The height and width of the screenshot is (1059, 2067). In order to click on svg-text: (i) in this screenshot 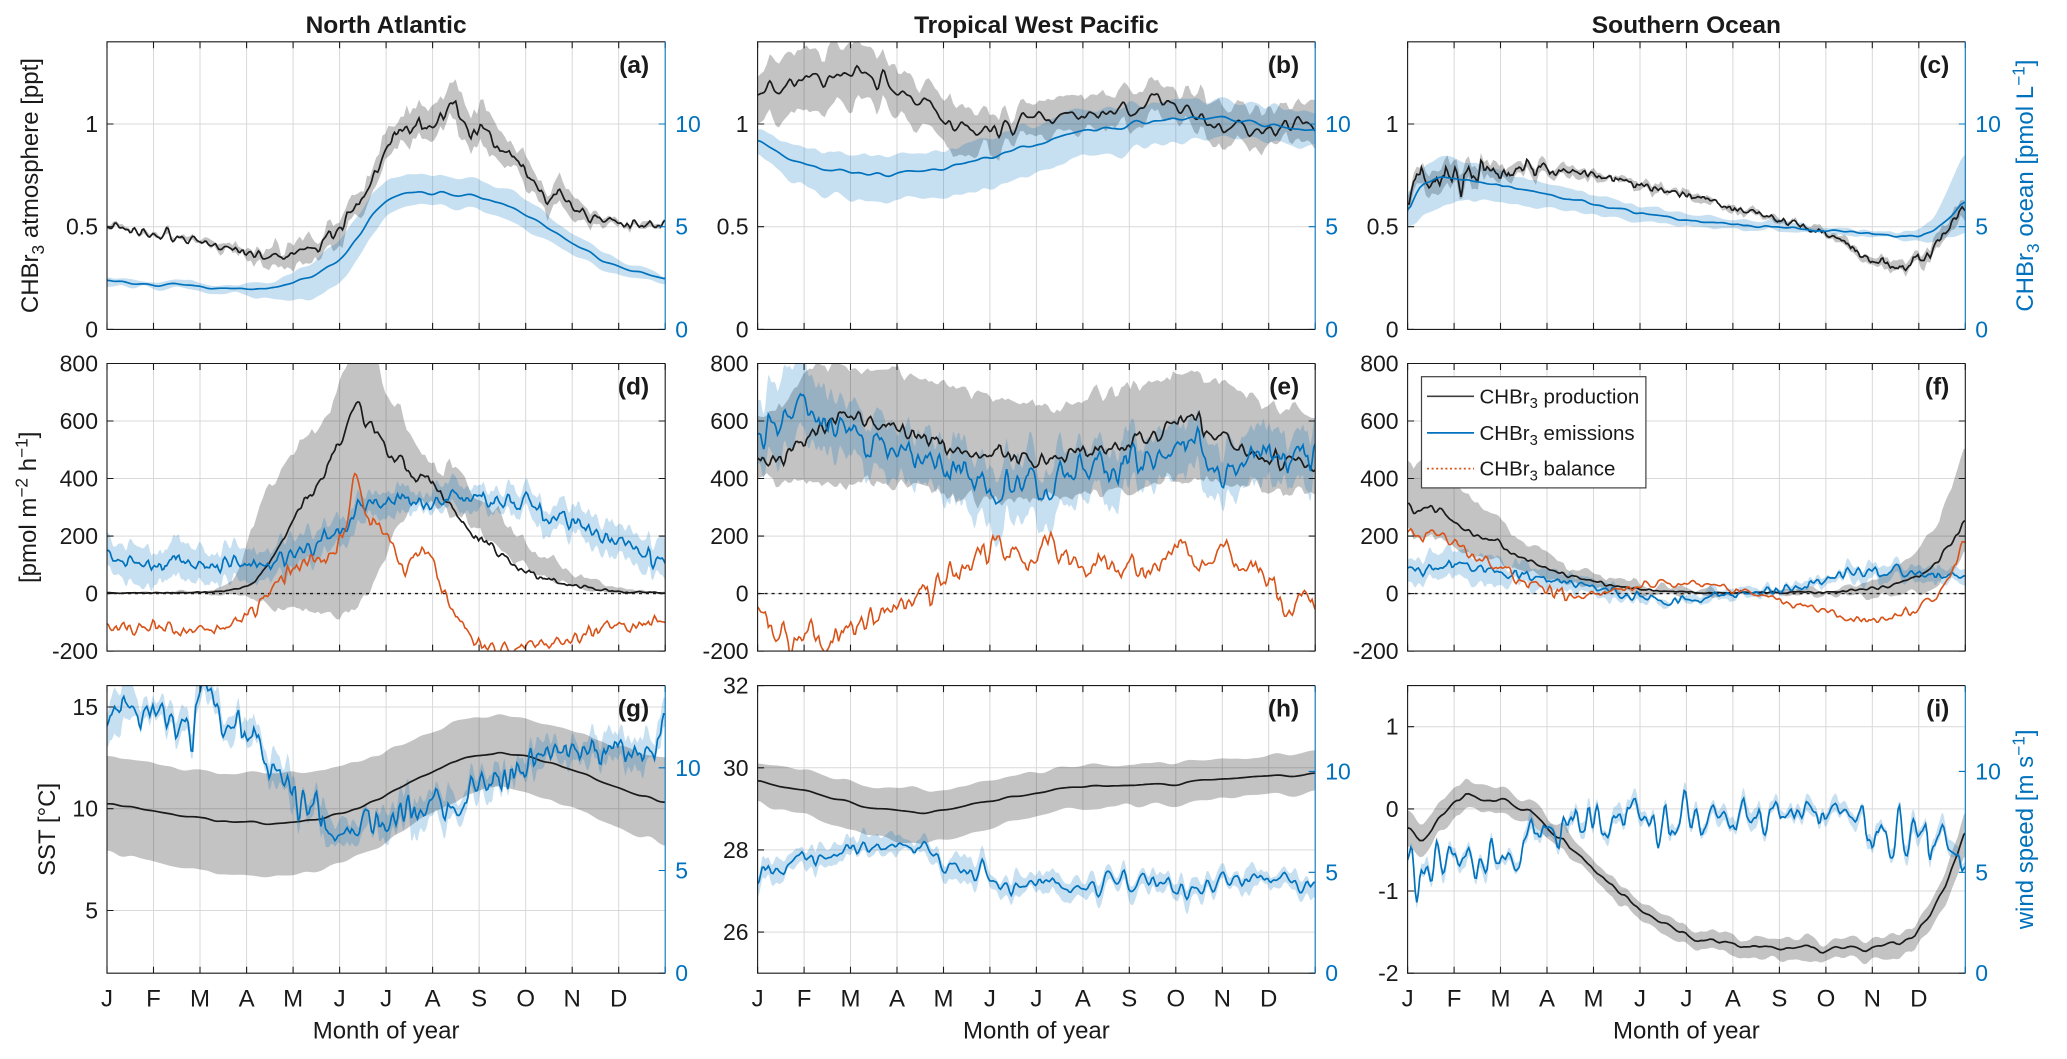, I will do `click(1937, 709)`.